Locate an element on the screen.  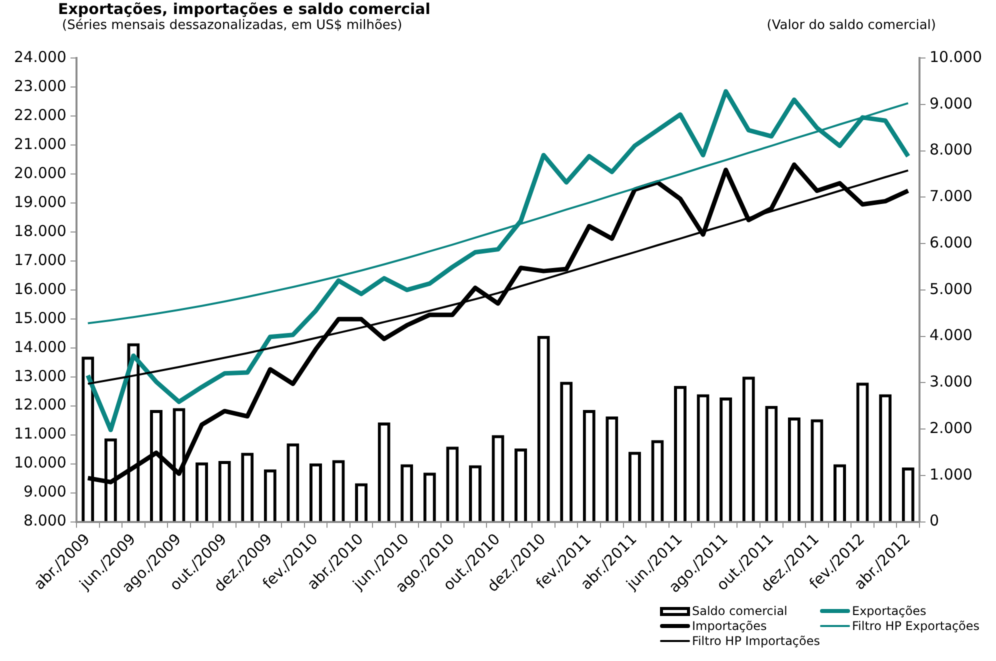
y2-tick-label: 1.000 is located at coordinates (951, 474).